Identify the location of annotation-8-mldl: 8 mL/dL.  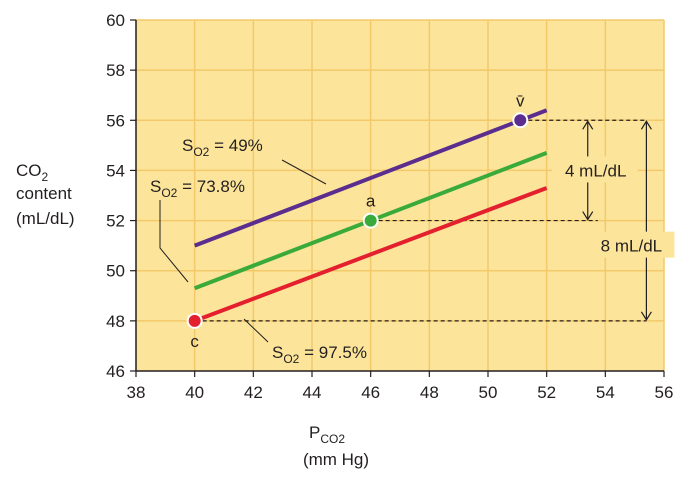
(631, 246).